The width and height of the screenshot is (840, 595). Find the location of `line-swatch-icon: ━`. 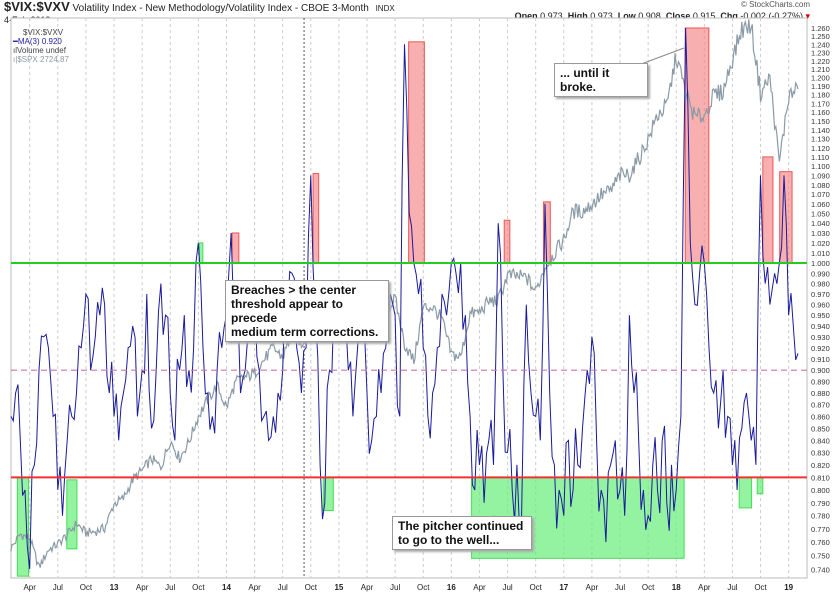

line-swatch-icon: ━ is located at coordinates (15, 41).